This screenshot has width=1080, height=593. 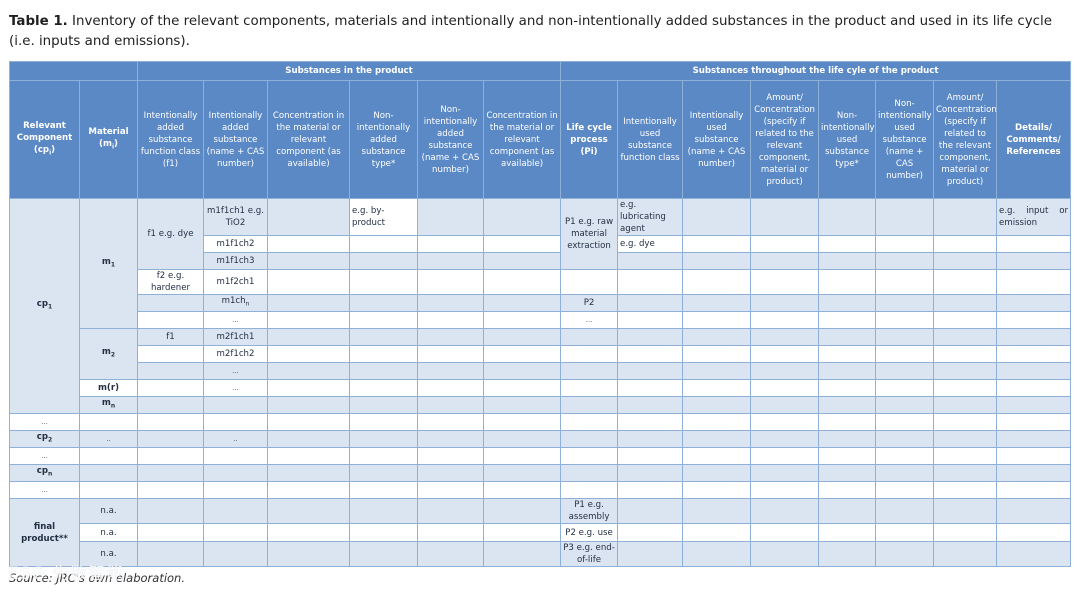 What do you see at coordinates (540, 473) in the screenshot?
I see `table-row: cpn` at bounding box center [540, 473].